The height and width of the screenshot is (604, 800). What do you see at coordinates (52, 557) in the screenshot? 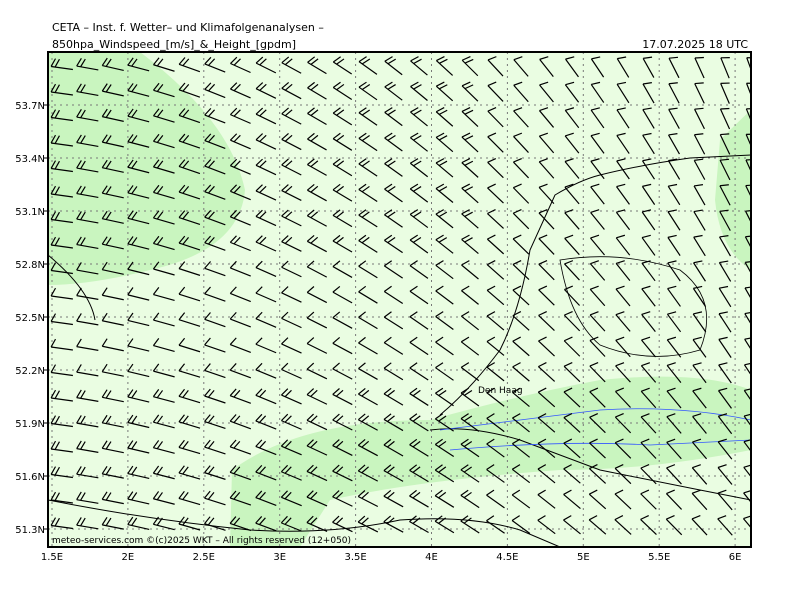
I see `lon-label: 1.5E` at bounding box center [52, 557].